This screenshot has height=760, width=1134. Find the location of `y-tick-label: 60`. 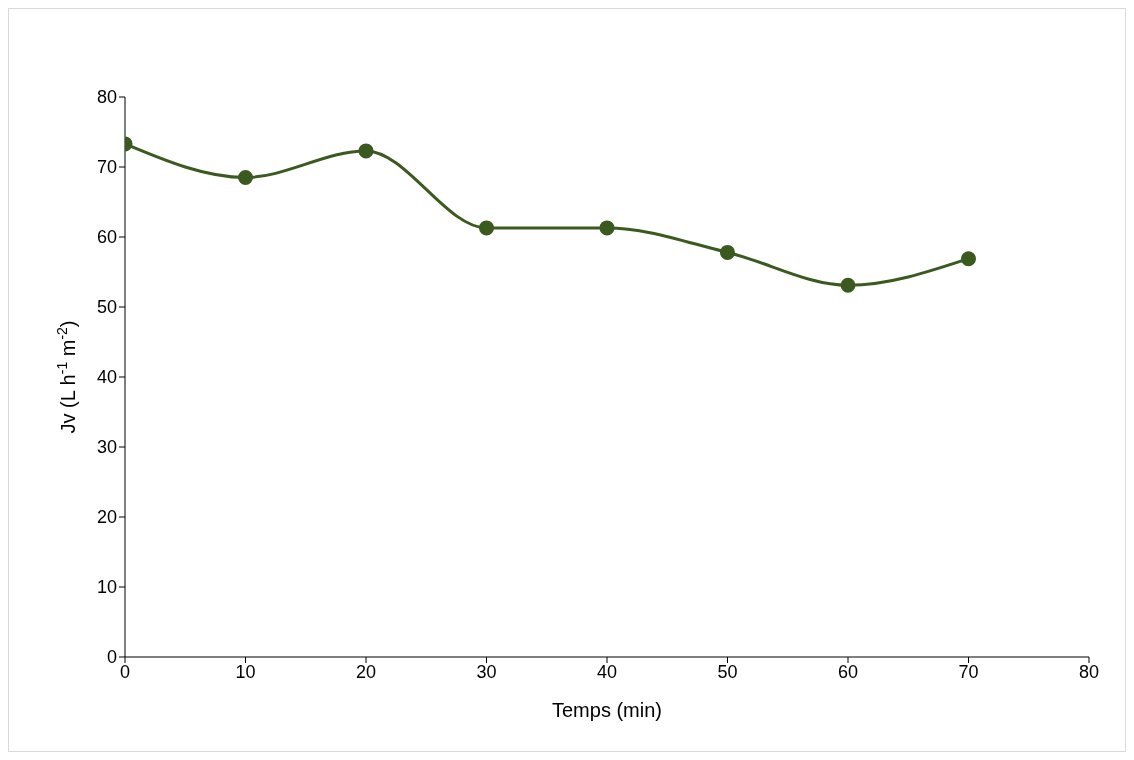

y-tick-label: 60 is located at coordinates (106, 237).